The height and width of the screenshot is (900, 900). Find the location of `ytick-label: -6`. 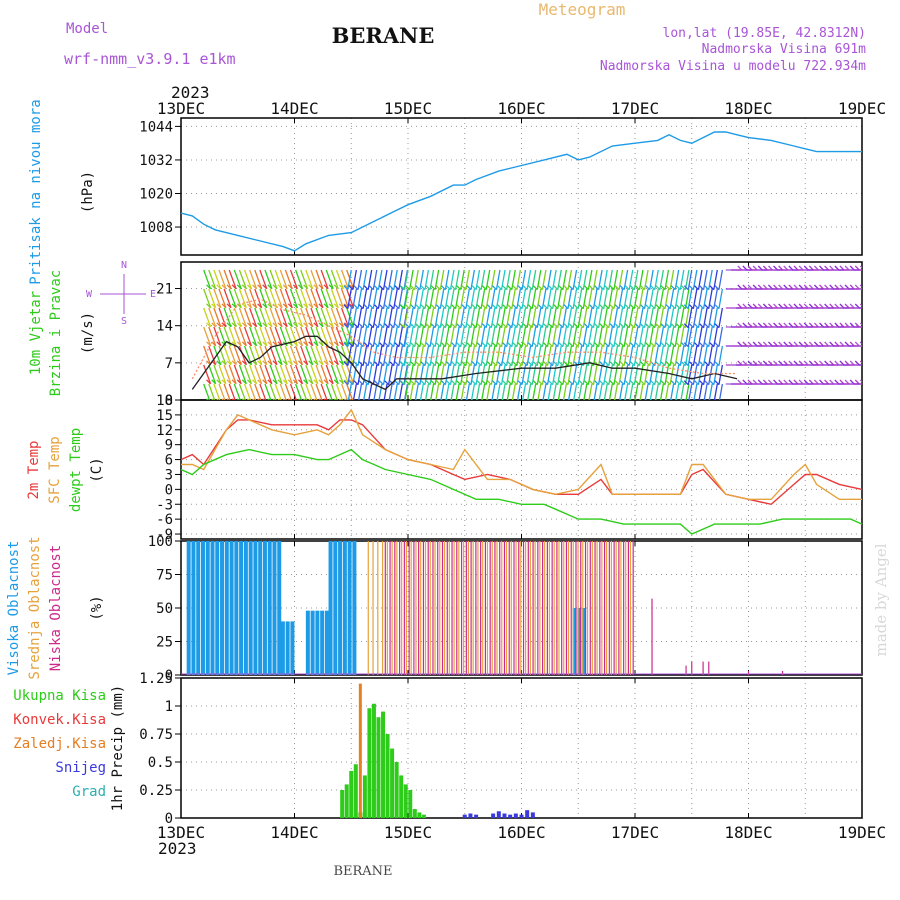

ytick-label: -6 is located at coordinates (164, 520).